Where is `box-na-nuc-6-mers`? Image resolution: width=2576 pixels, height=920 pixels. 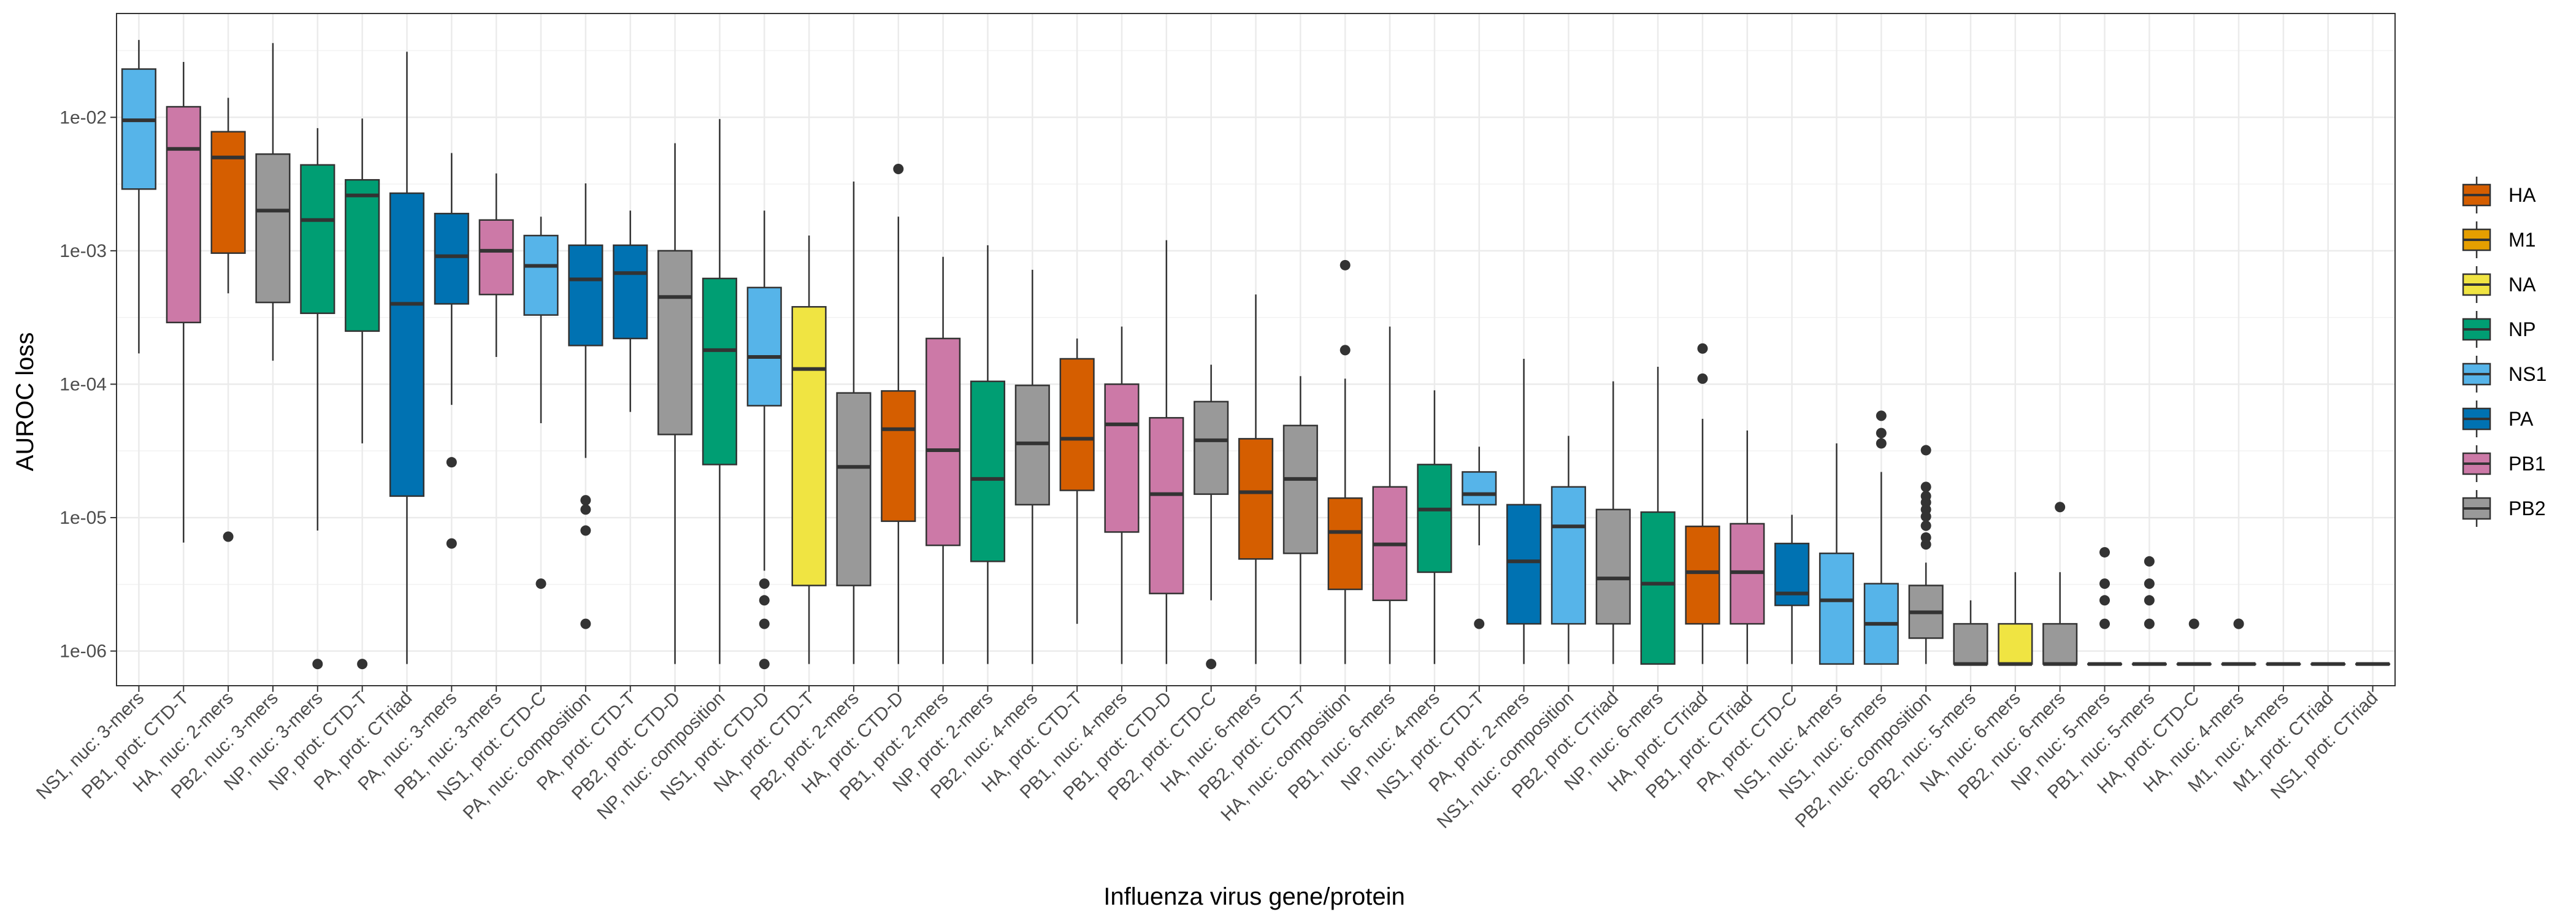
box-na-nuc-6-mers is located at coordinates (2015, 619).